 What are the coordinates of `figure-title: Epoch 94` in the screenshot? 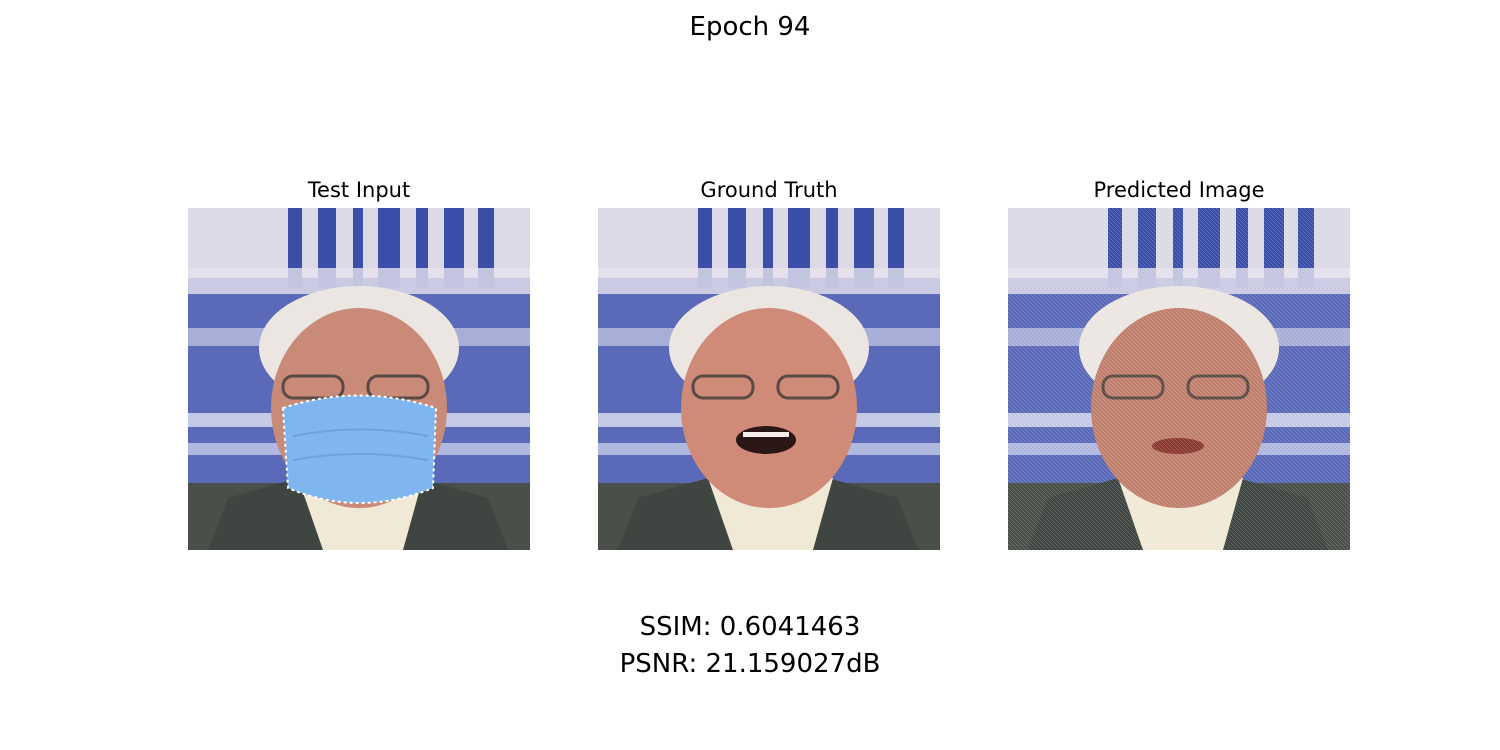 It's located at (750, 27).